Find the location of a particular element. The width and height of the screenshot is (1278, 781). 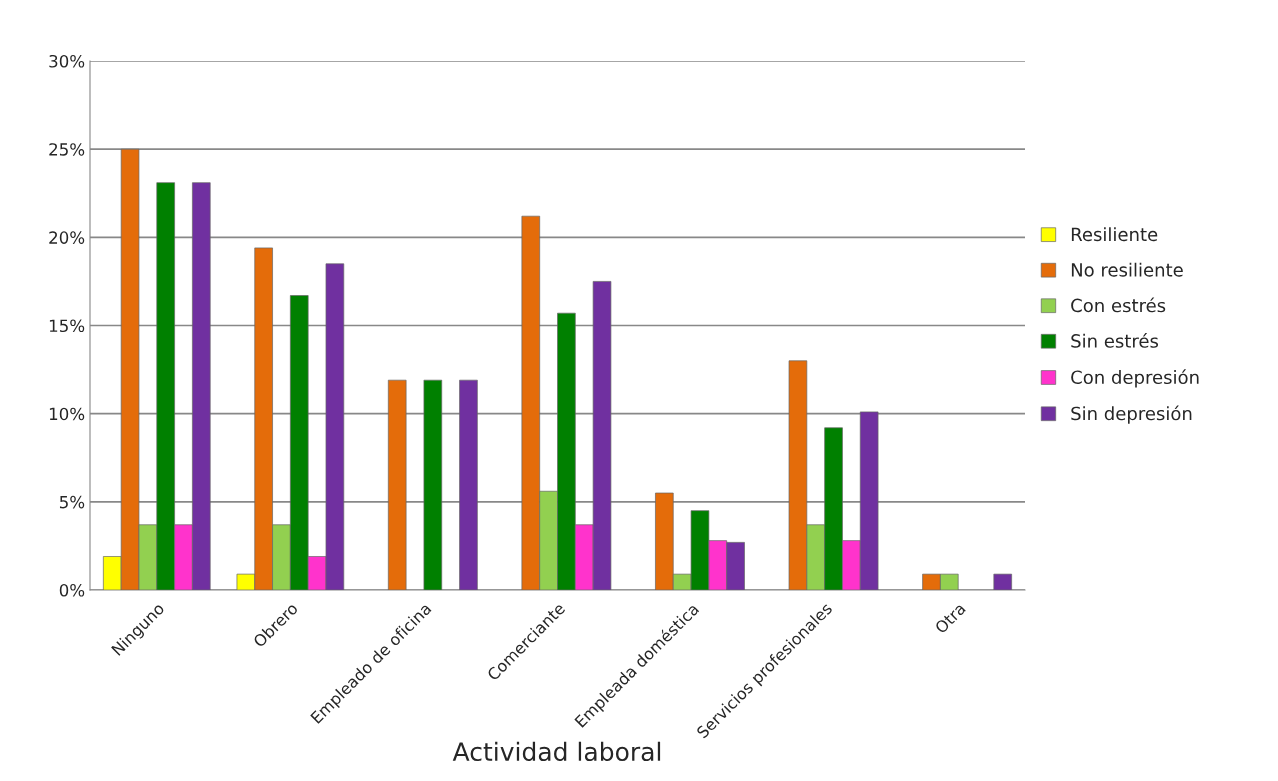

y-tick-label: 25% is located at coordinates (67, 149).